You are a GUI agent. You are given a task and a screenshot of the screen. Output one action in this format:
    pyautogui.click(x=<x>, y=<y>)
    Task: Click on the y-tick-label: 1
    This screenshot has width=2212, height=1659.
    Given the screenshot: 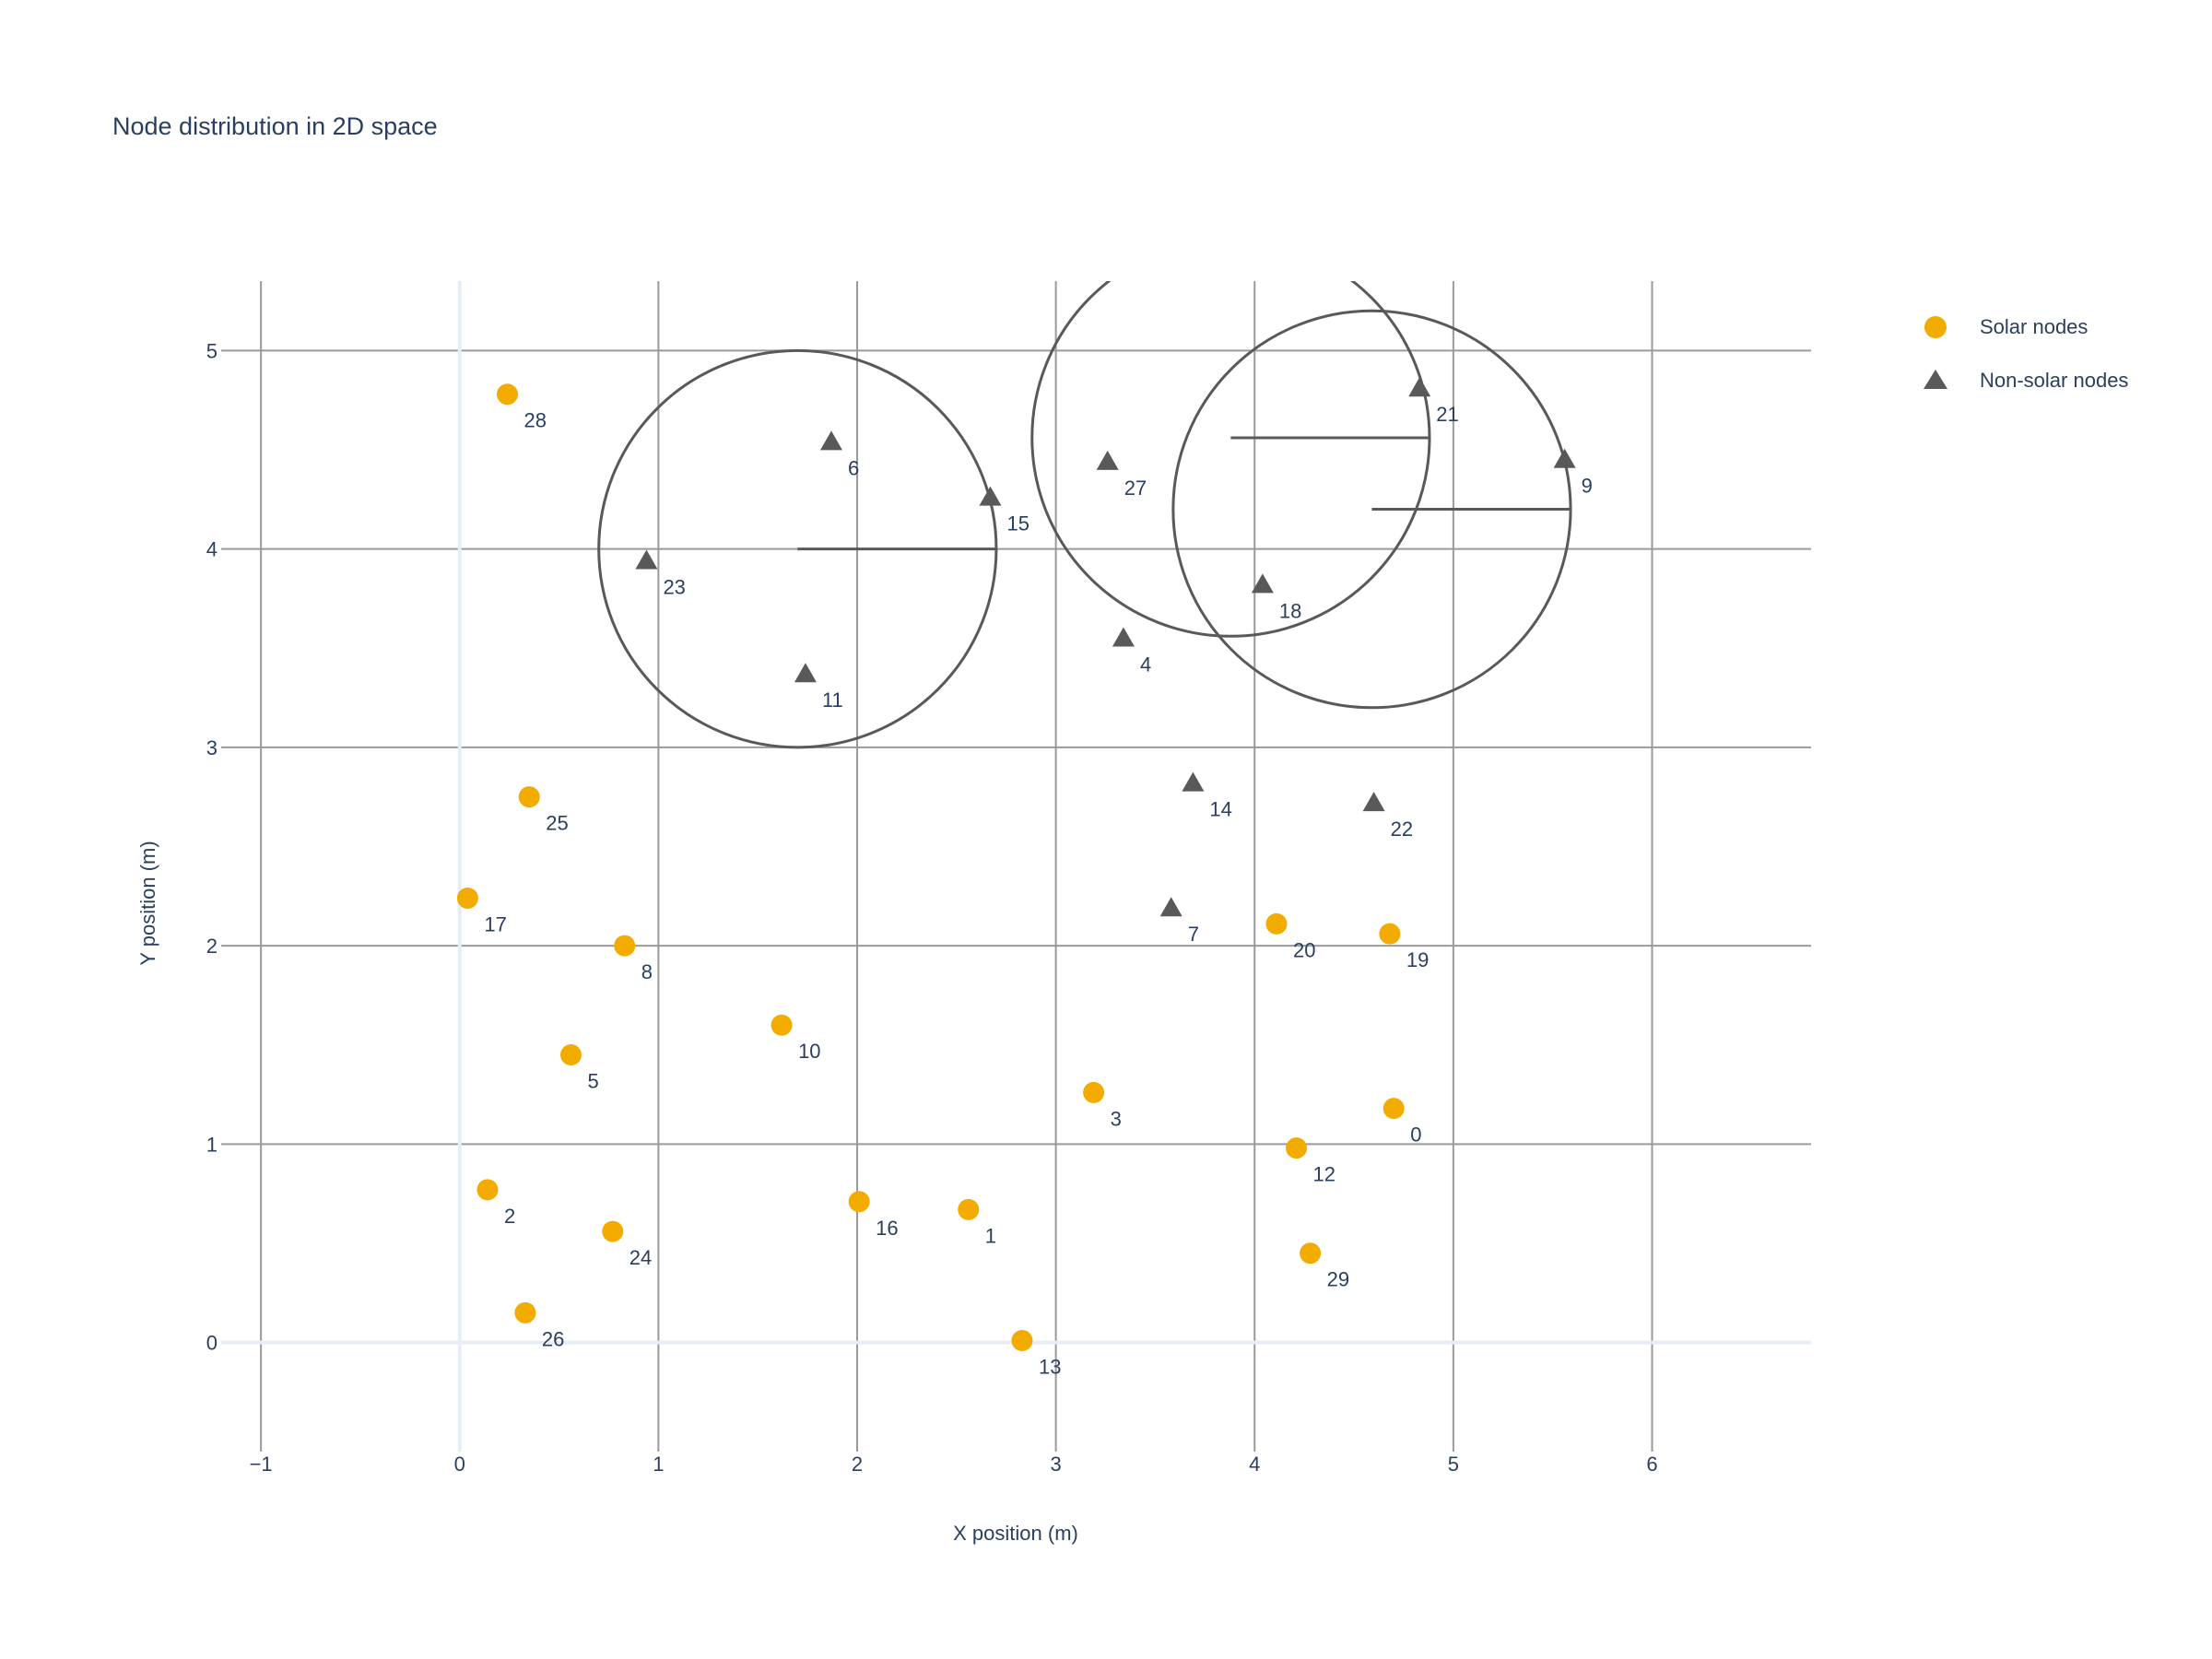 What is the action you would take?
    pyautogui.click(x=212, y=1144)
    